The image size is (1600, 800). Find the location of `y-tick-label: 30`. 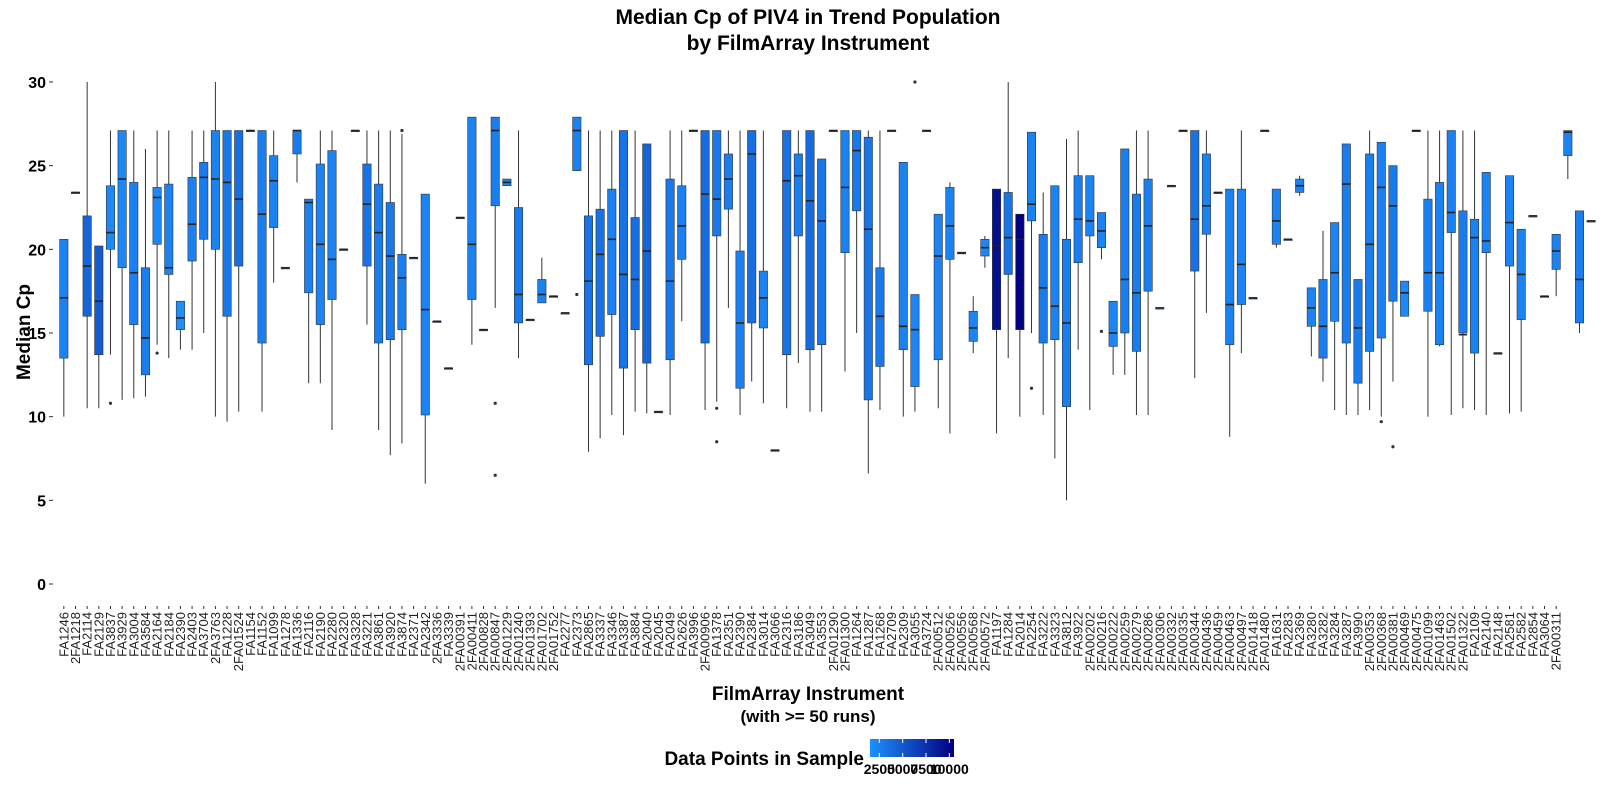

y-tick-label: 30 is located at coordinates (37, 83).